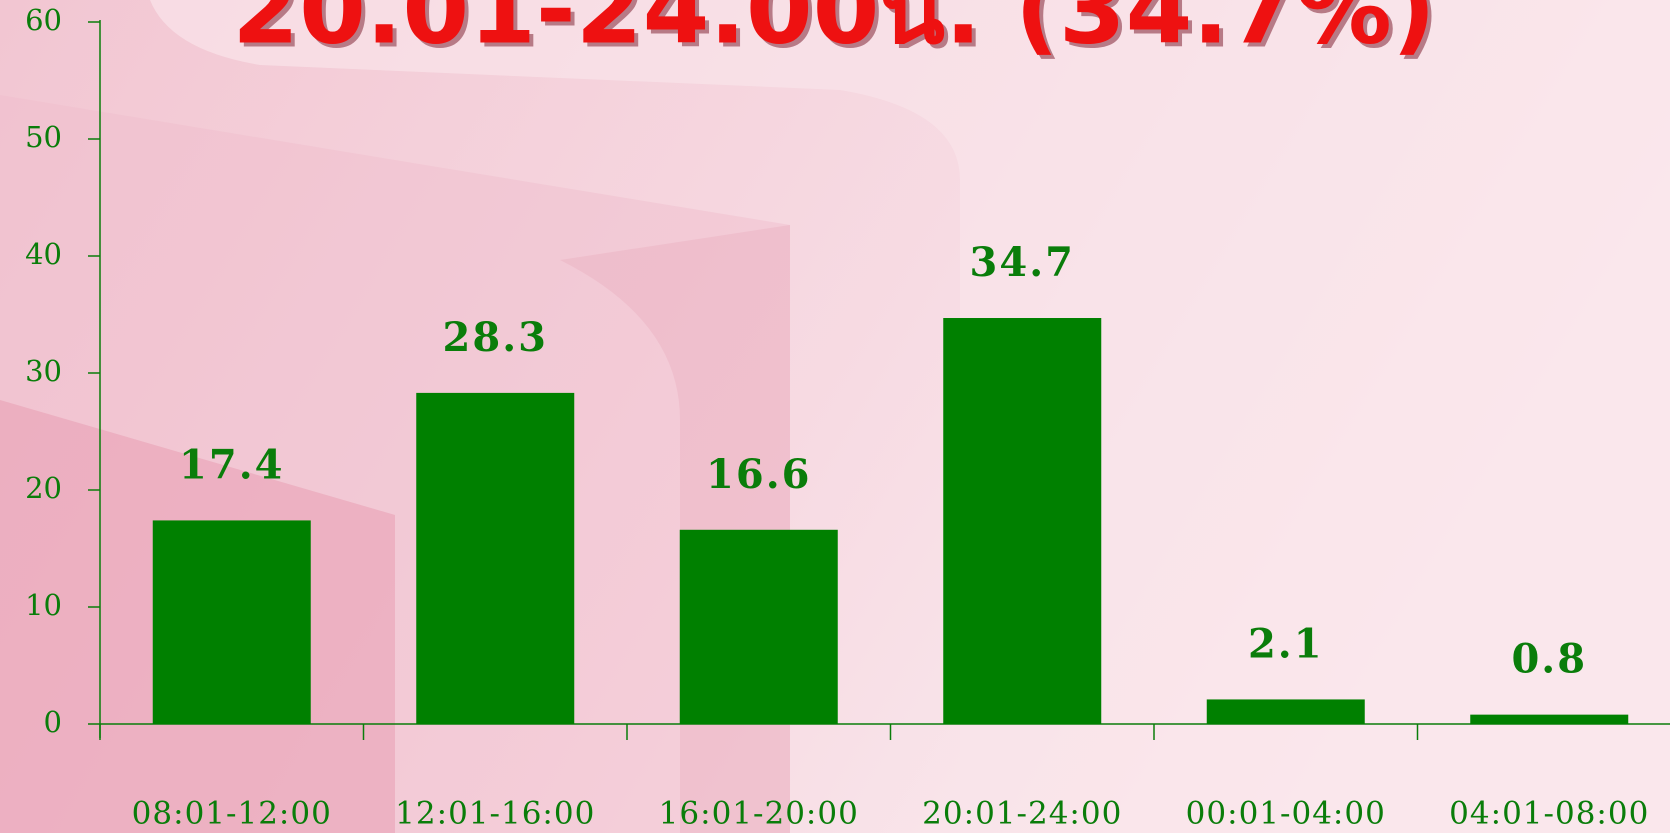  What do you see at coordinates (43, 20) in the screenshot?
I see `y-tick-label: 60` at bounding box center [43, 20].